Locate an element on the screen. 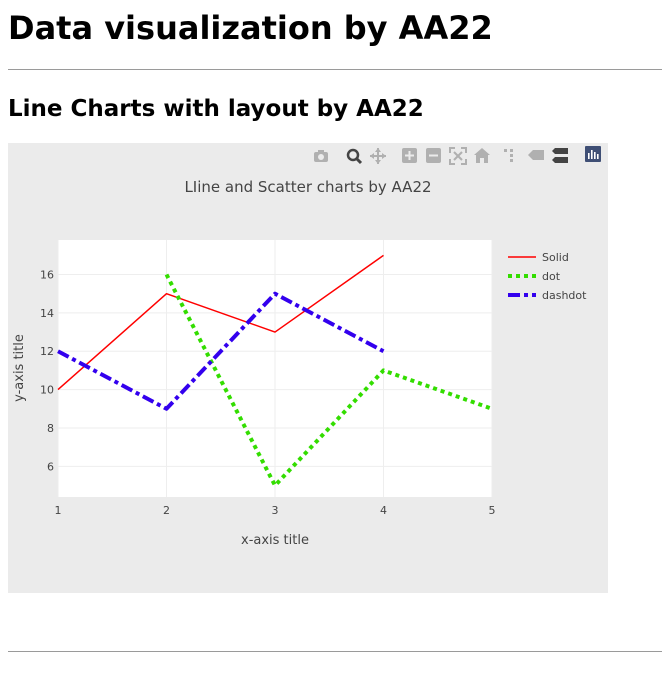 The image size is (662, 700). camera-icon is located at coordinates (321, 156).